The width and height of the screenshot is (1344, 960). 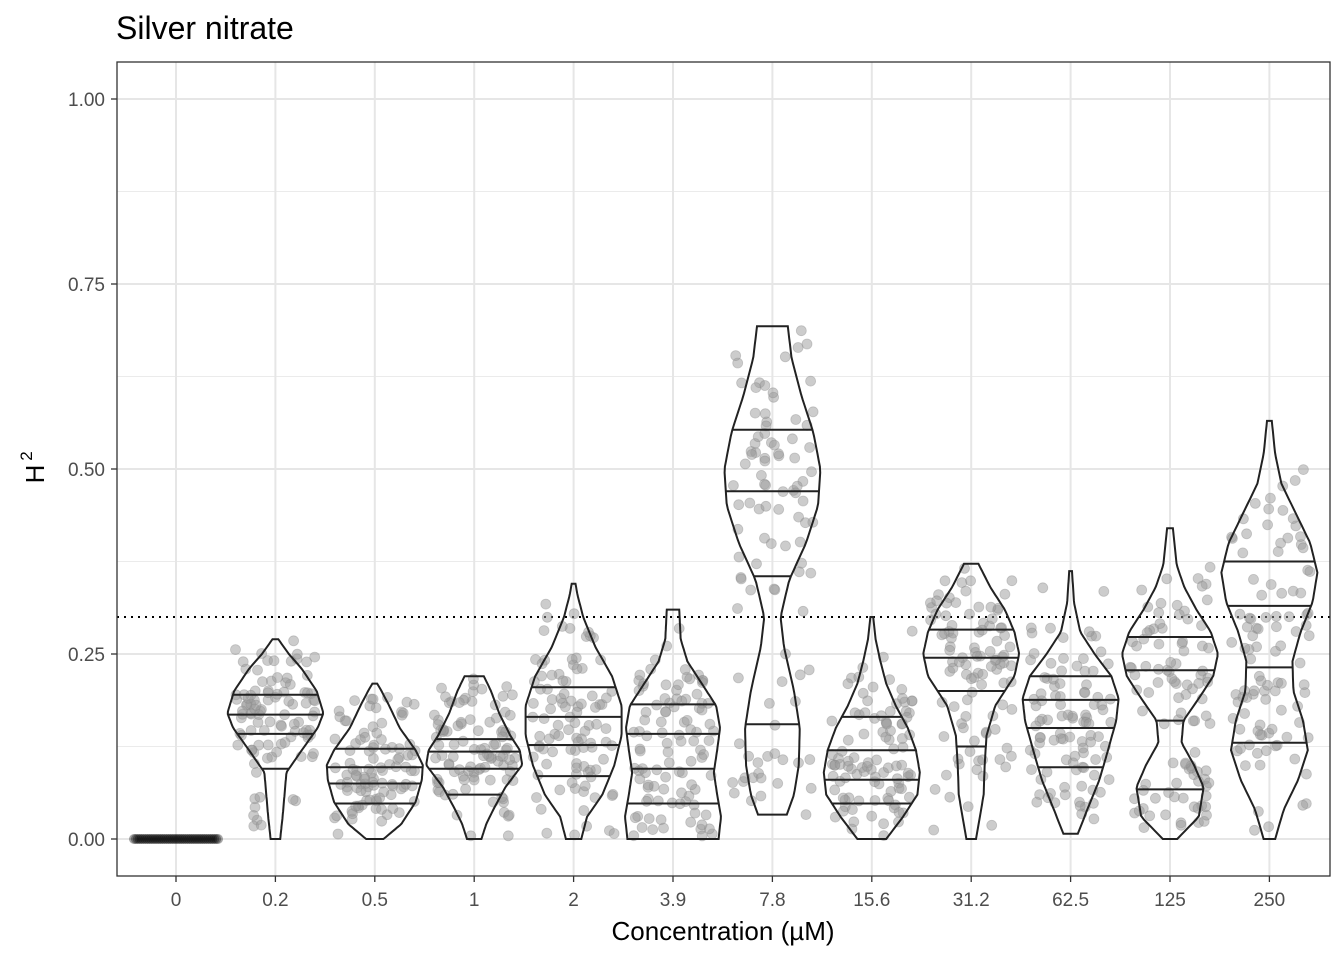 What do you see at coordinates (205, 28) in the screenshot?
I see `chart-title: Silver nitrate` at bounding box center [205, 28].